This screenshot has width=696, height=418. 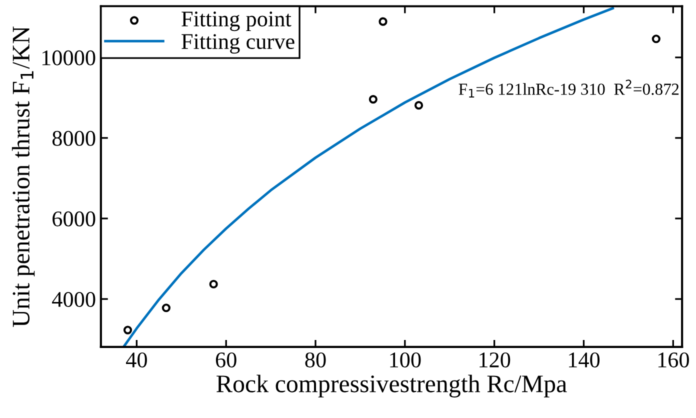 I want to click on y-tick-label: 4000, so click(x=74, y=299).